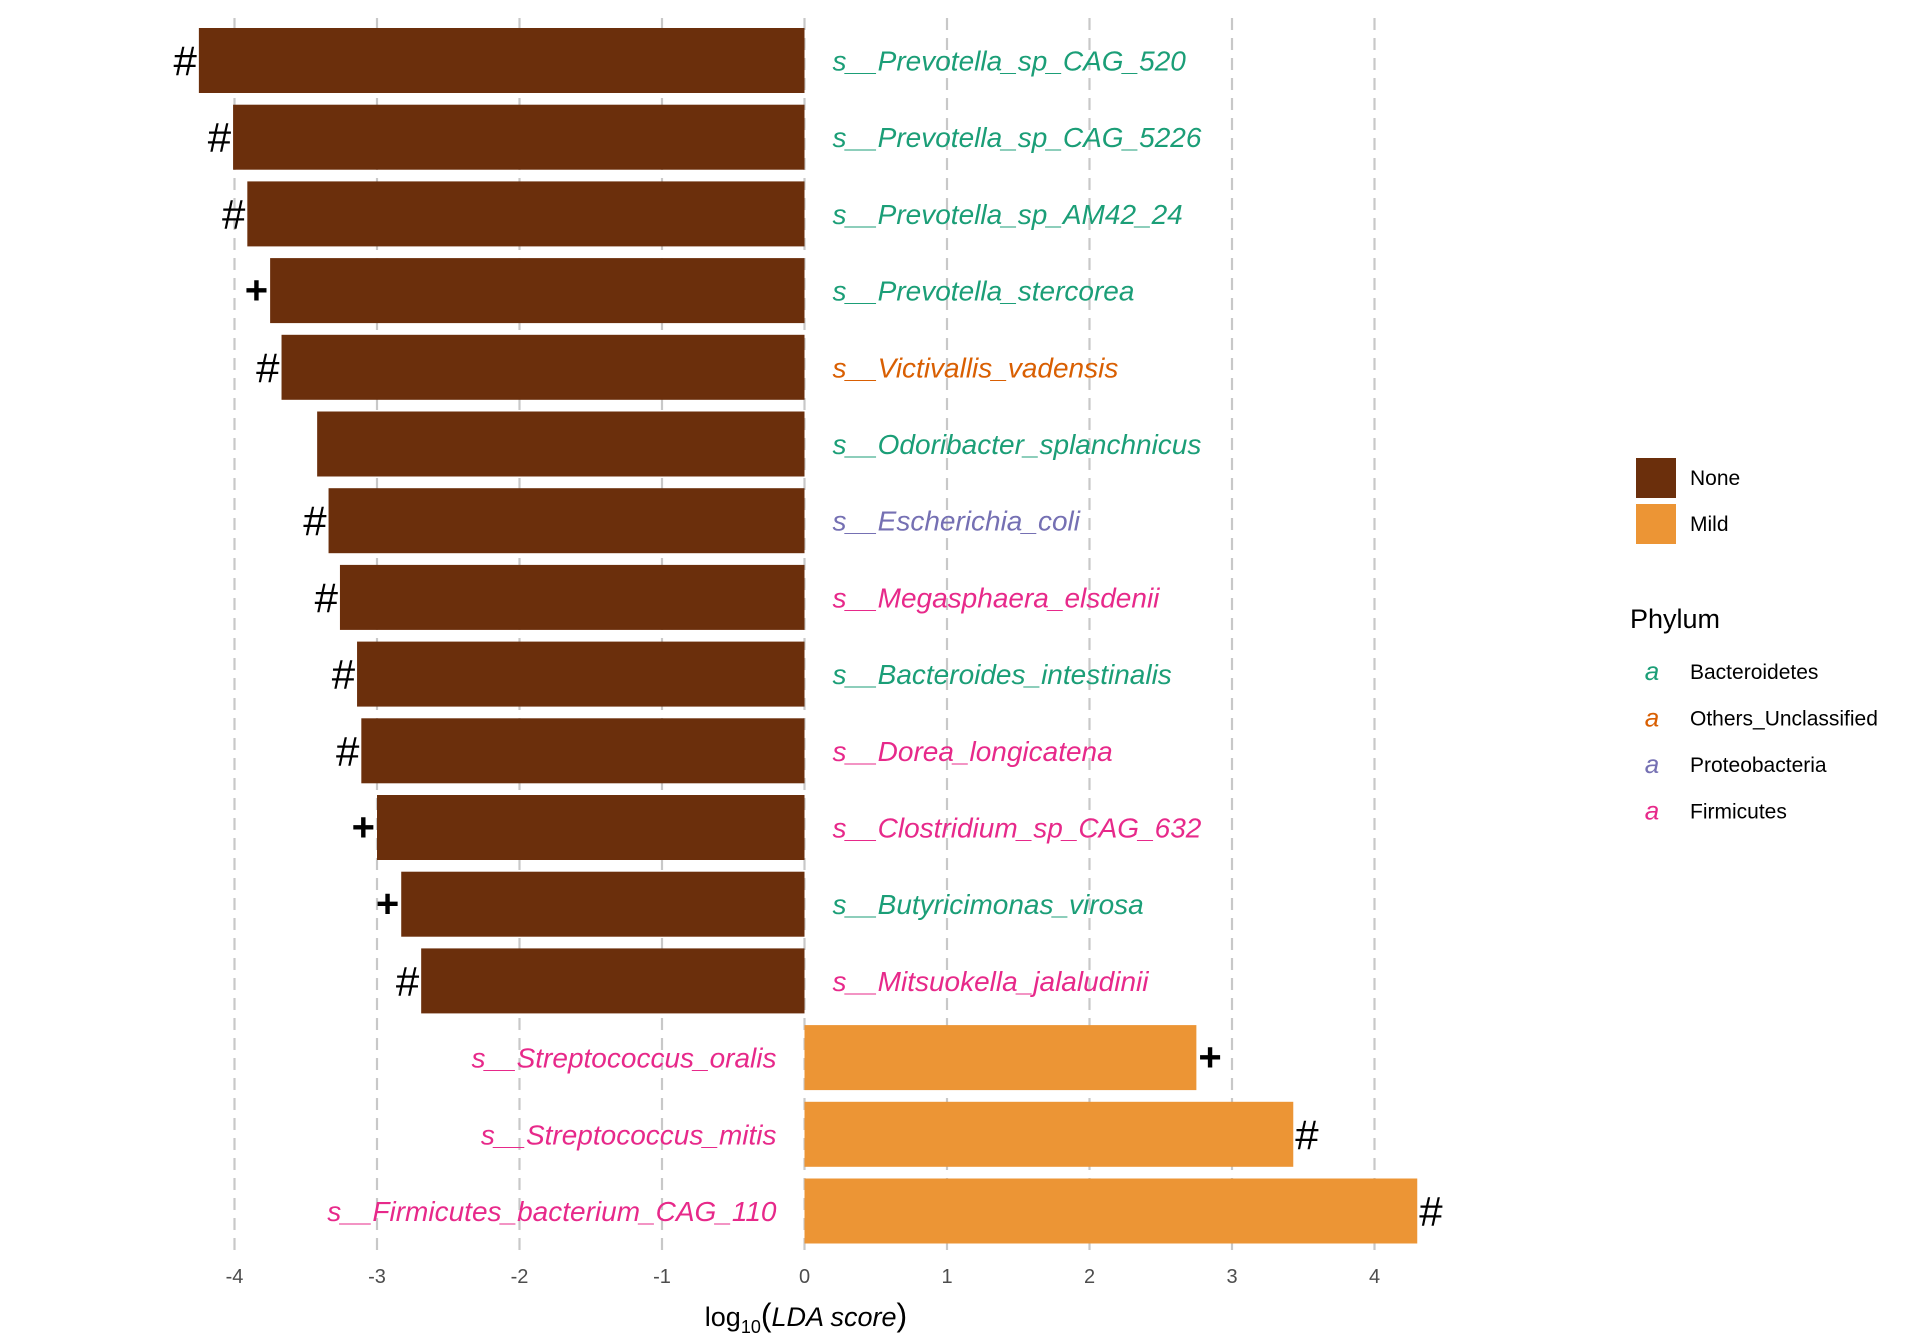 This screenshot has height=1344, width=1920. Describe the element at coordinates (1010, 61) in the screenshot. I see `species-label: s__Prevotella_sp_CAG_520` at that location.